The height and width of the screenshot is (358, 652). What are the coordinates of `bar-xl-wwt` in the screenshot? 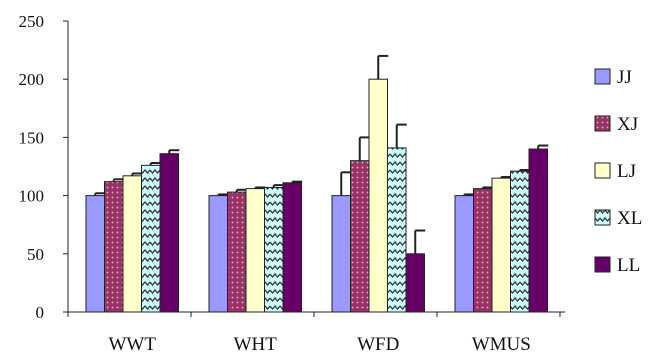 It's located at (151, 238).